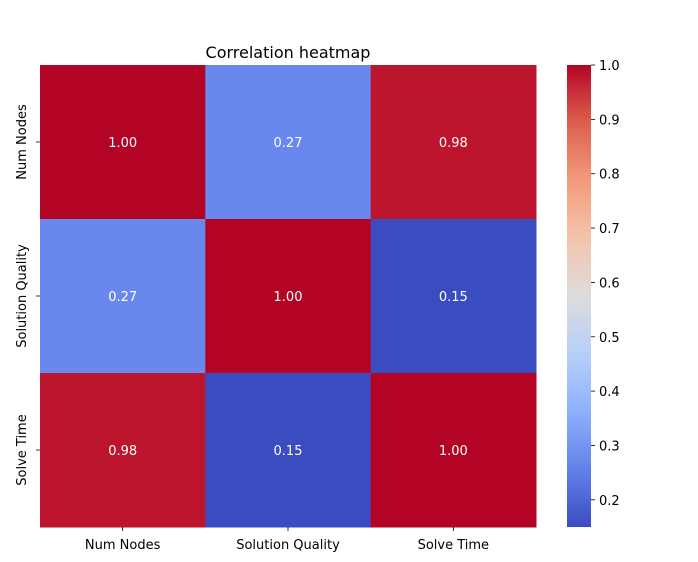 The image size is (698, 562). What do you see at coordinates (288, 52) in the screenshot?
I see `chart-title: Correlation heatmap` at bounding box center [288, 52].